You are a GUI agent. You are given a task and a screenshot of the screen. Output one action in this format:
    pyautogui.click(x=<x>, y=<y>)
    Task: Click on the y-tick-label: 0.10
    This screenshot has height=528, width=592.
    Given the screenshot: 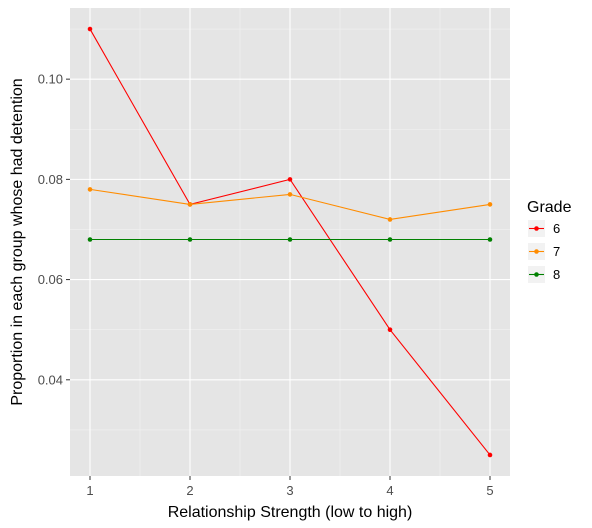 What is the action you would take?
    pyautogui.click(x=50, y=79)
    